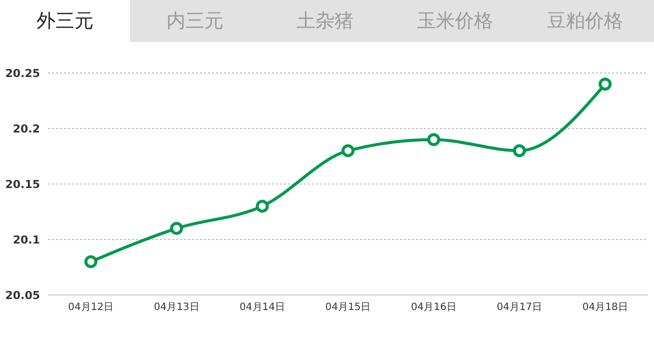  What do you see at coordinates (585, 21) in the screenshot?
I see `text: 豆粕价格` at bounding box center [585, 21].